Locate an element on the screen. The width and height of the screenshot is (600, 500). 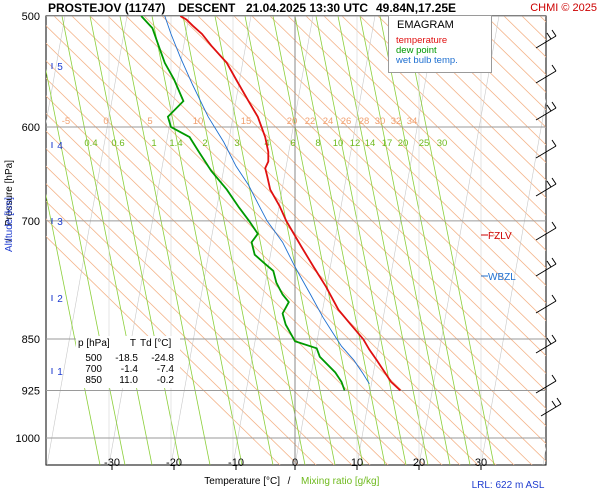
y-tick-label: 850 is located at coordinates (31, 340).